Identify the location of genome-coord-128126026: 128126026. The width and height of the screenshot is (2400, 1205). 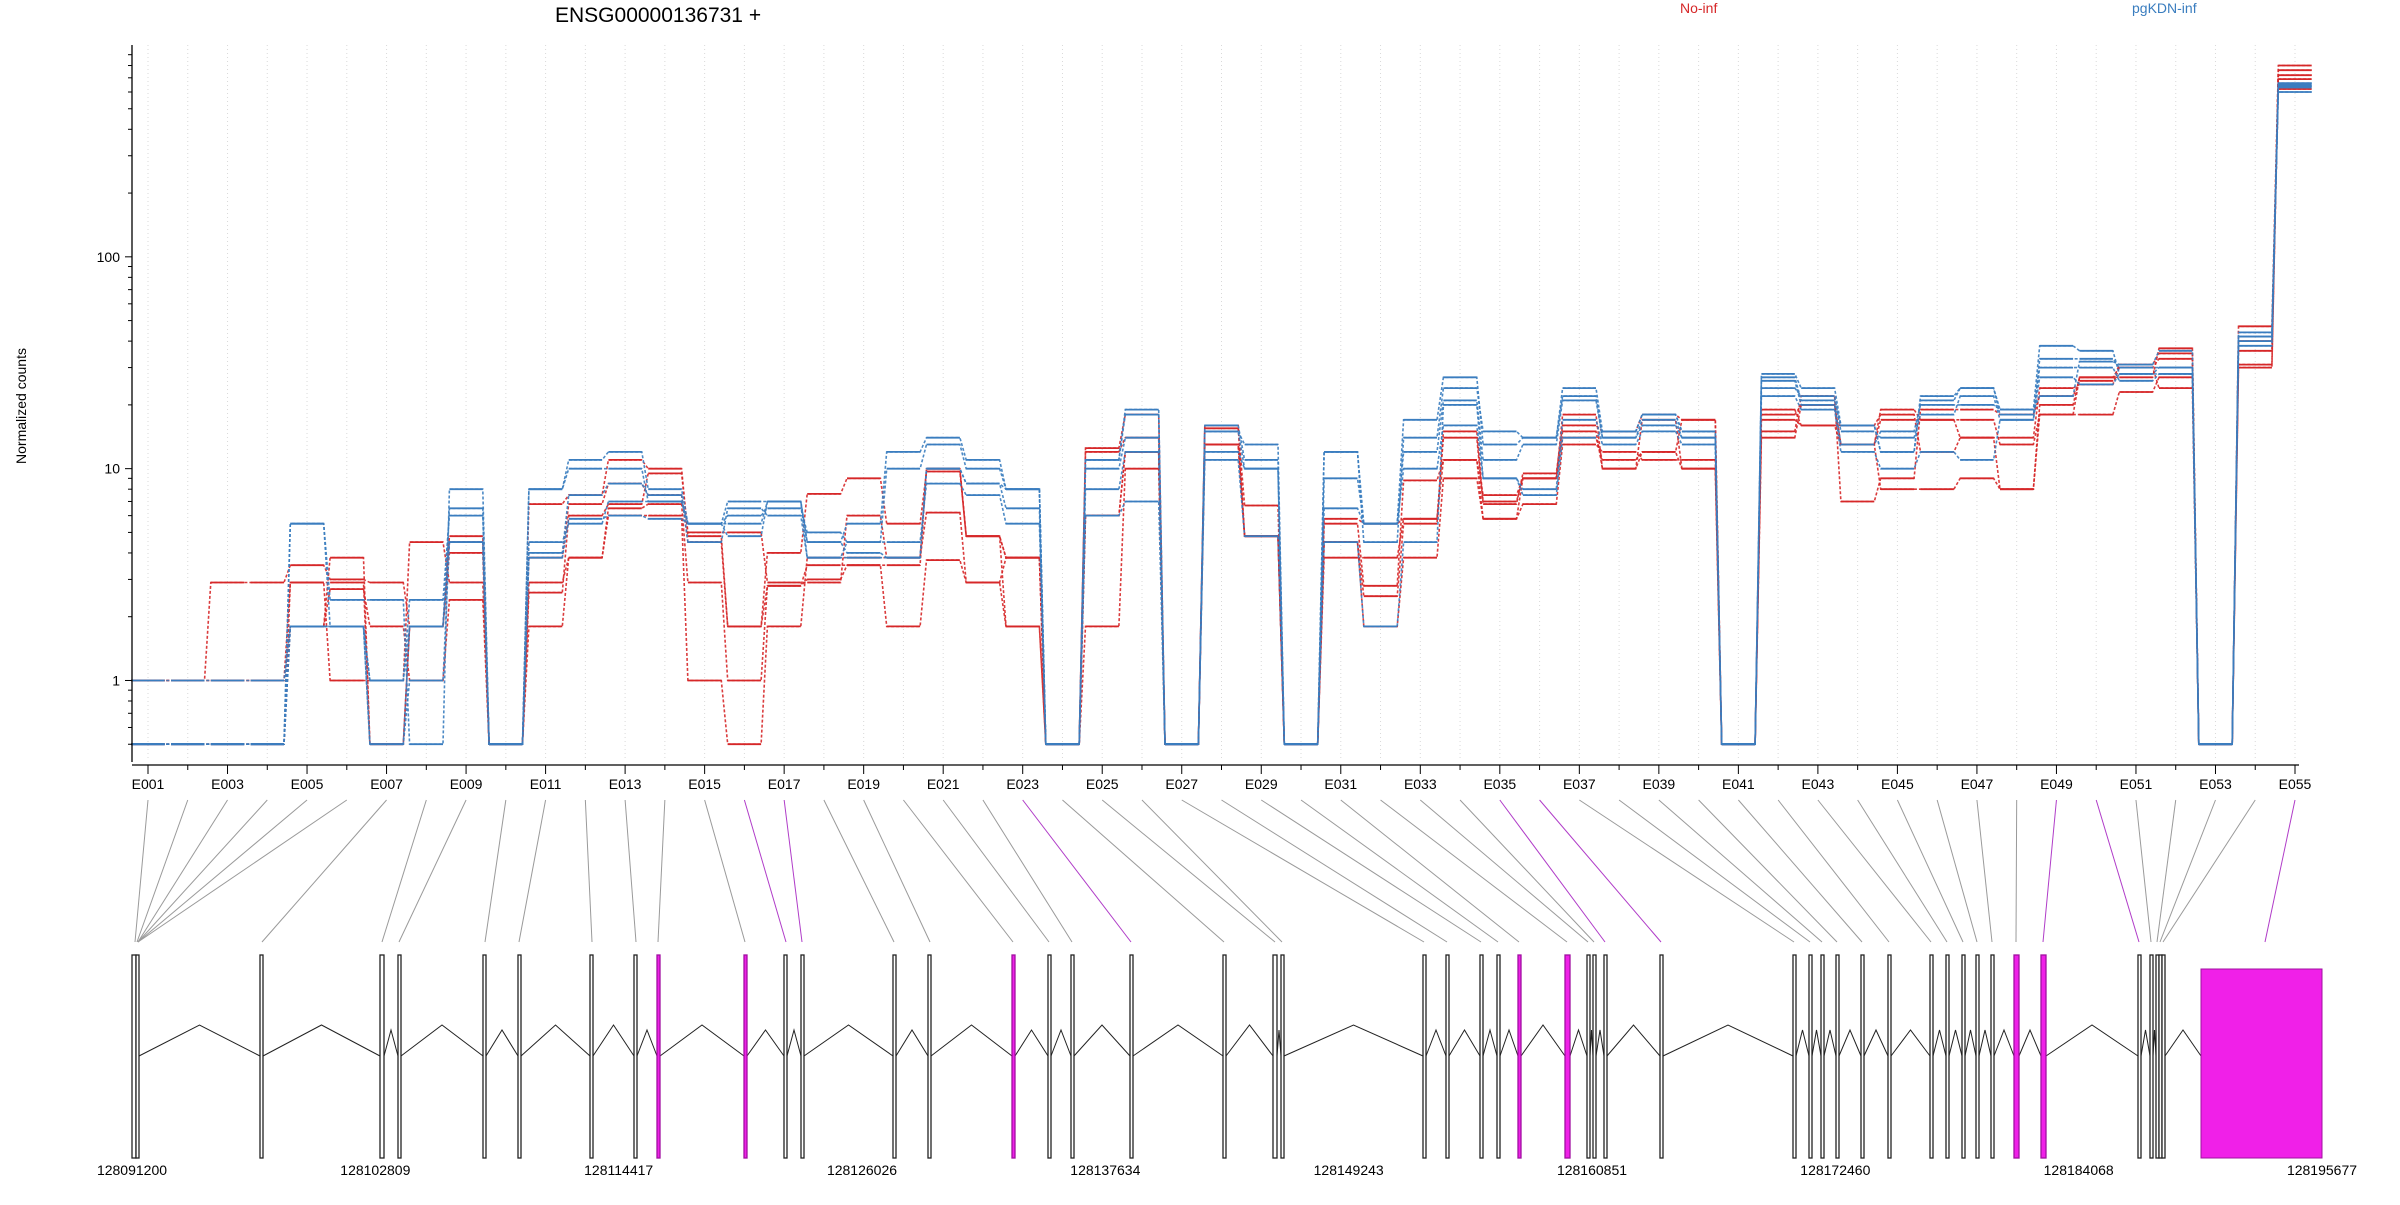
(862, 1170).